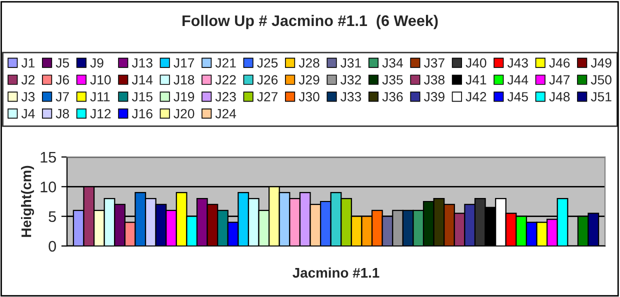  What do you see at coordinates (28, 79) in the screenshot?
I see `legend-label: J2` at bounding box center [28, 79].